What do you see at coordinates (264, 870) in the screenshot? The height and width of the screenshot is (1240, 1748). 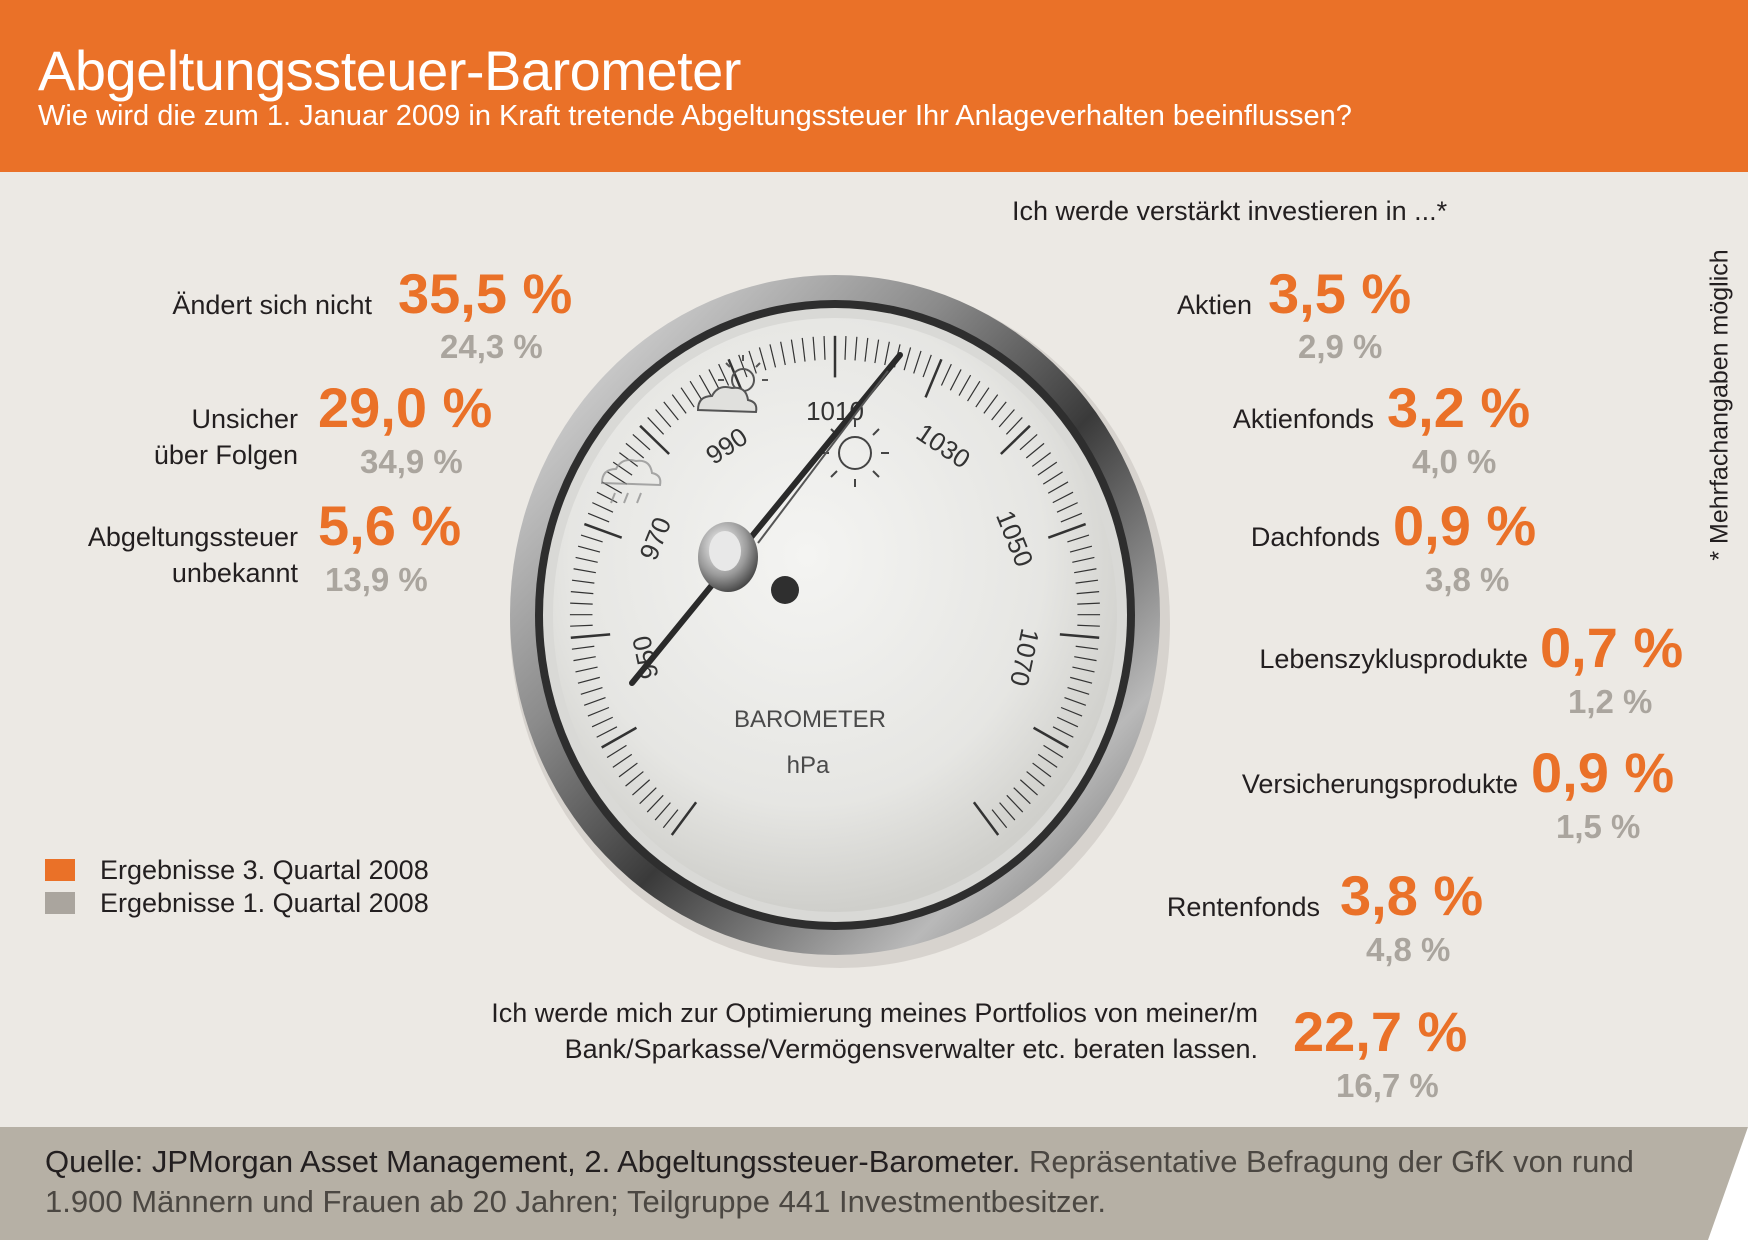 I see `legend-label-q3: Ergebnisse 3. Quartal 2008` at bounding box center [264, 870].